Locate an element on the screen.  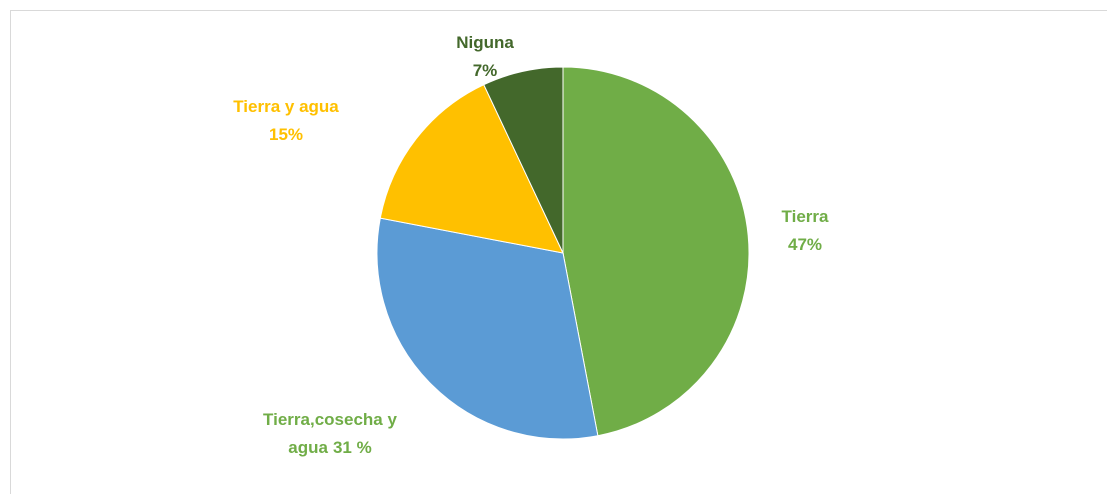
data-label: Tierra,cosecha y agua 31 % is located at coordinates (330, 434).